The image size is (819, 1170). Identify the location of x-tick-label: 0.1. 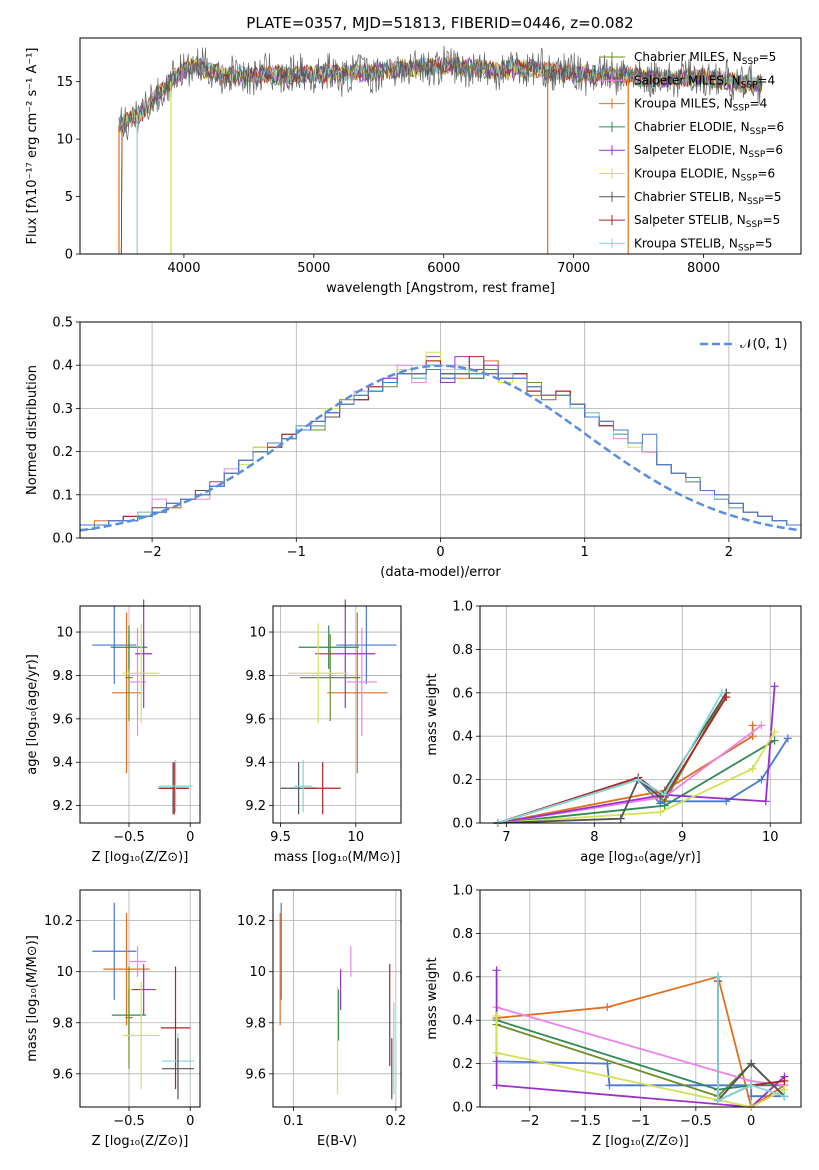
(293, 1121).